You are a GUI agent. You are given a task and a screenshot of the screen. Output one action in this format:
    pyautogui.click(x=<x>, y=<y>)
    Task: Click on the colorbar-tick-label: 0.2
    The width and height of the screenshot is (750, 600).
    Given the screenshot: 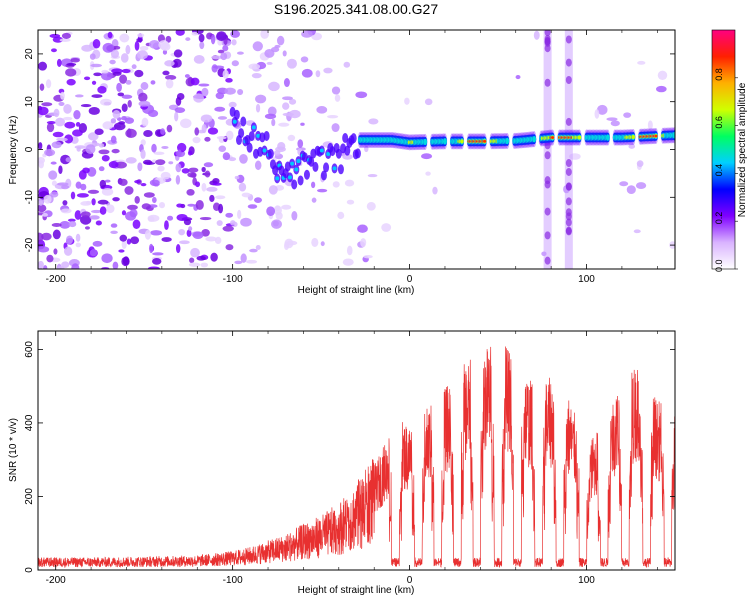 What is the action you would take?
    pyautogui.click(x=719, y=218)
    